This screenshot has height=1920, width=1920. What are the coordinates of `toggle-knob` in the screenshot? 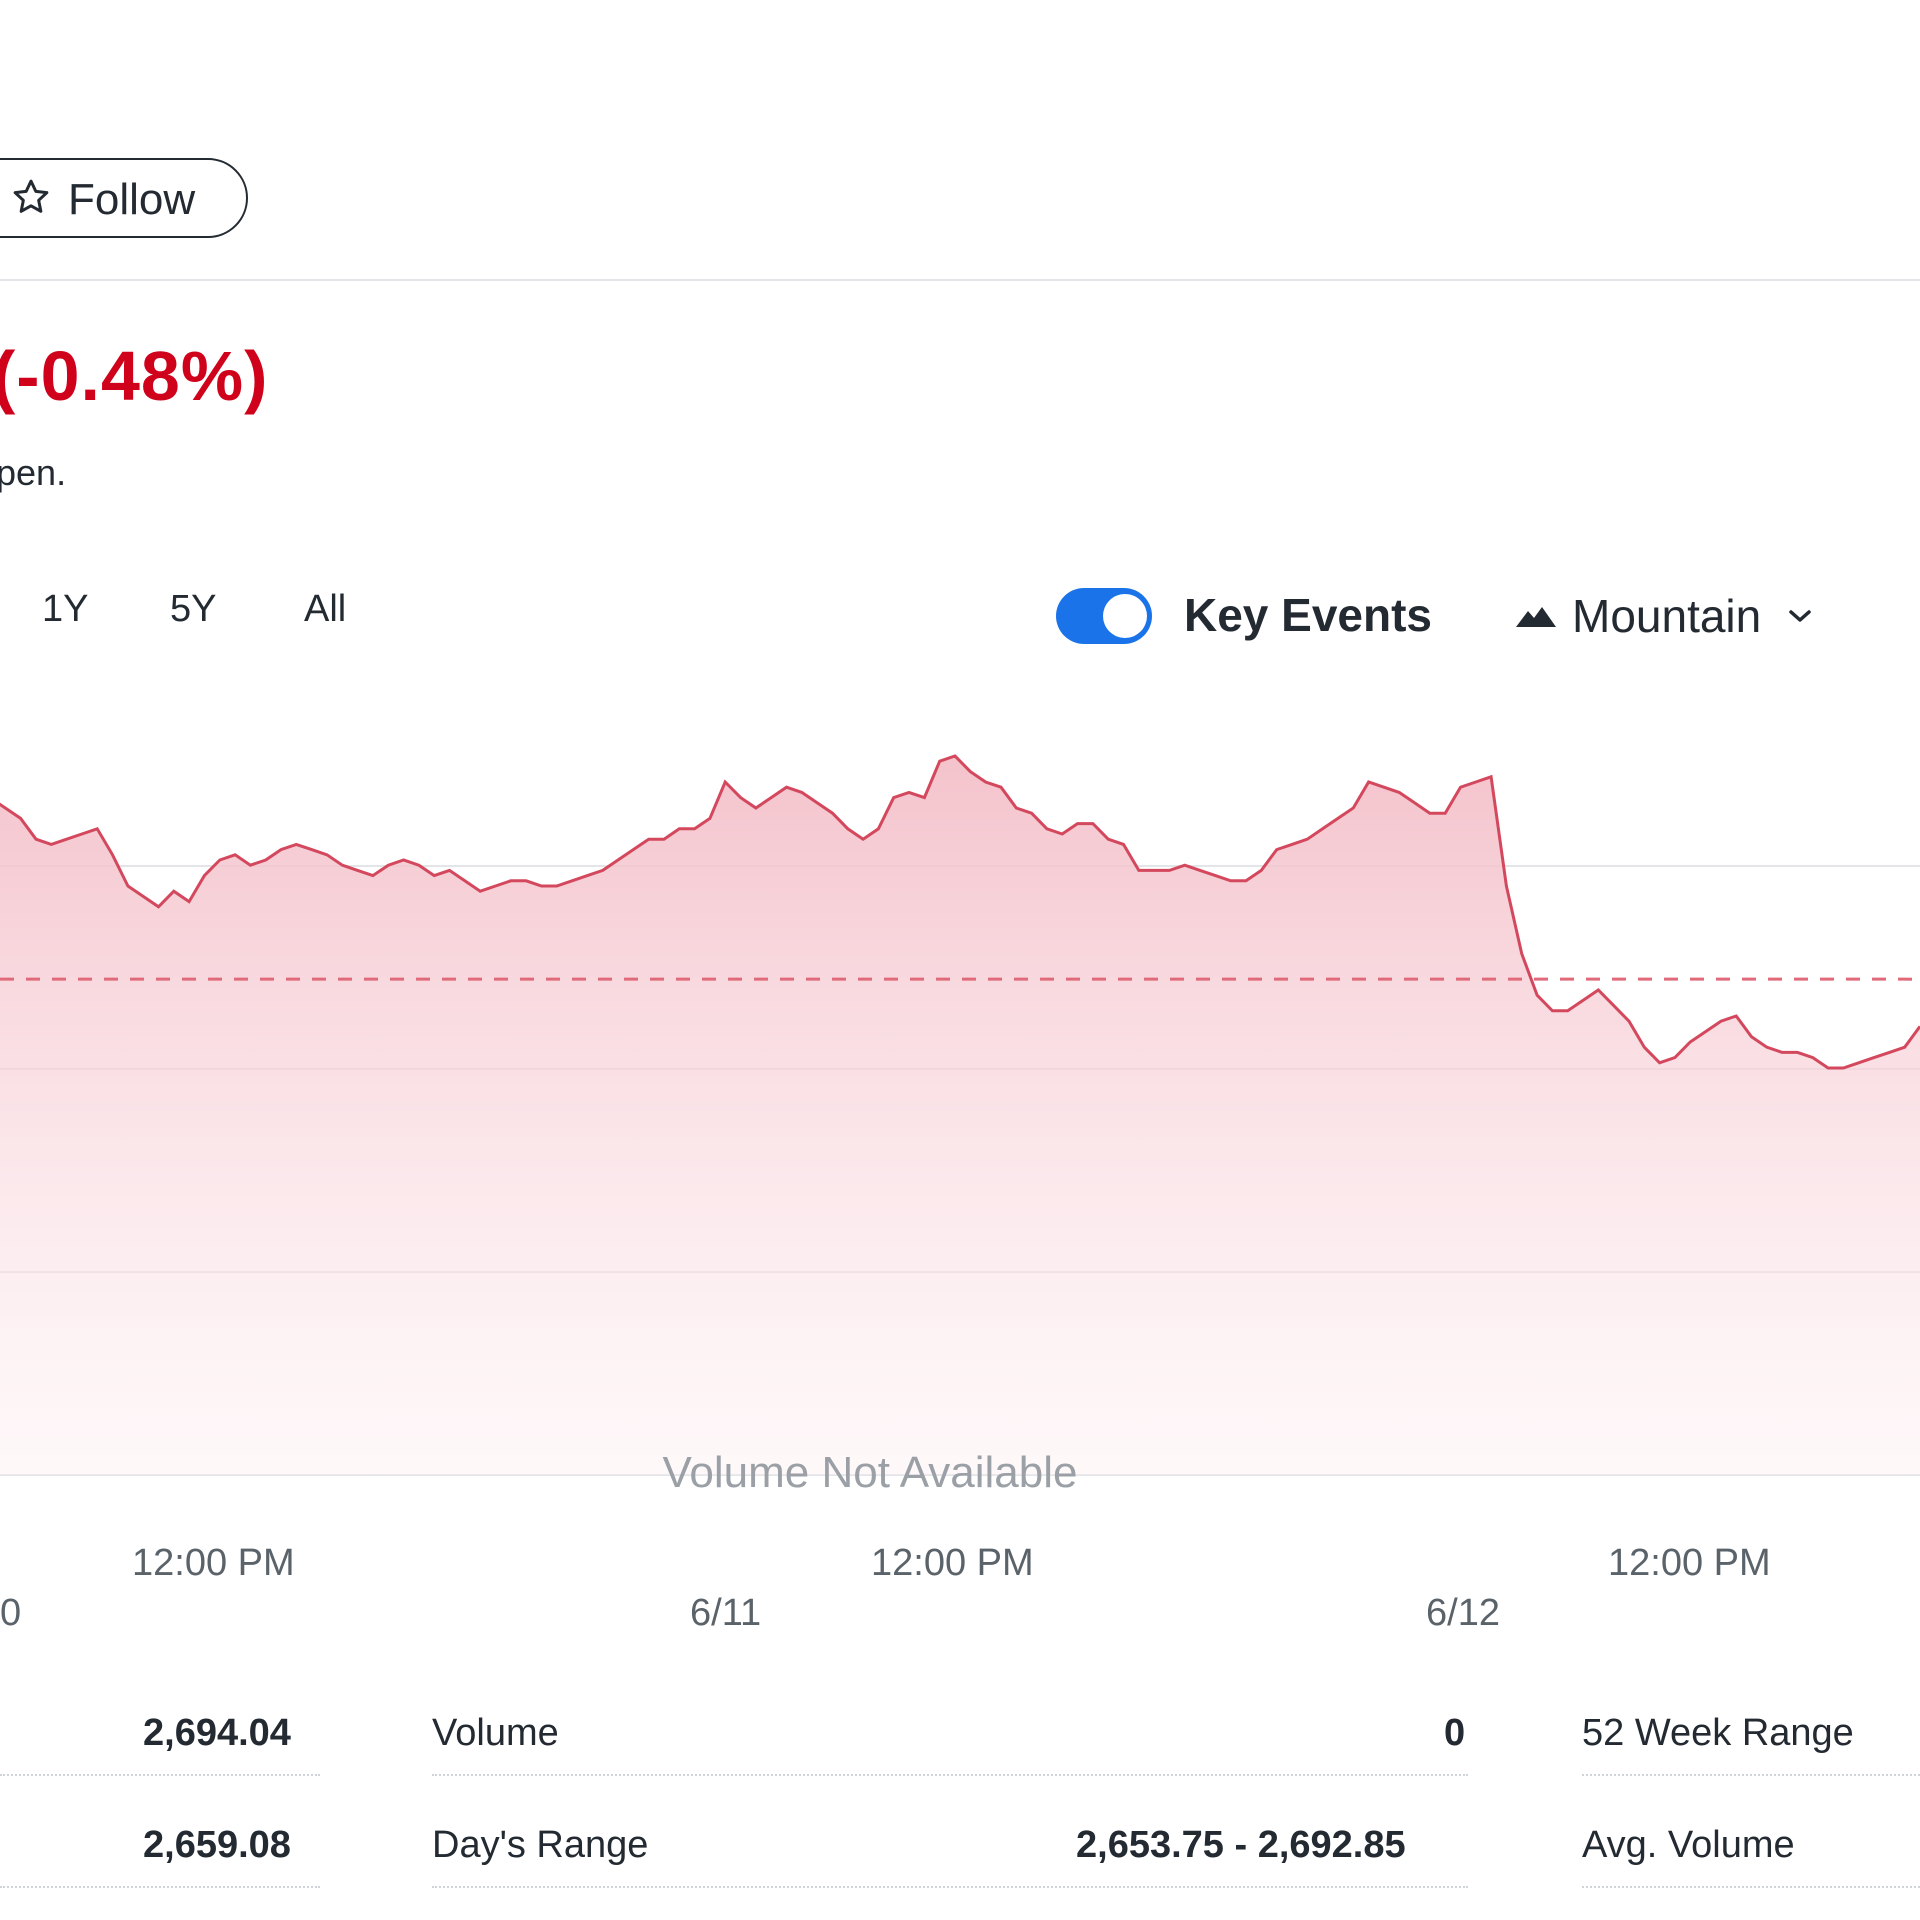 It's located at (1125, 616).